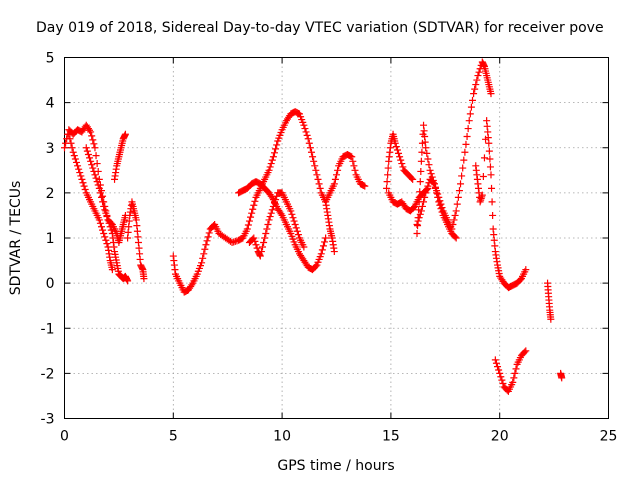  I want to click on series-B, so click(90, 202).